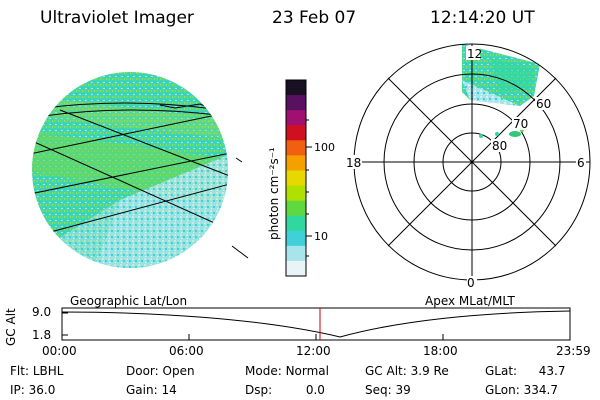 This screenshot has height=400, width=600. What do you see at coordinates (142, 371) in the screenshot?
I see `status-door-label: Door:` at bounding box center [142, 371].